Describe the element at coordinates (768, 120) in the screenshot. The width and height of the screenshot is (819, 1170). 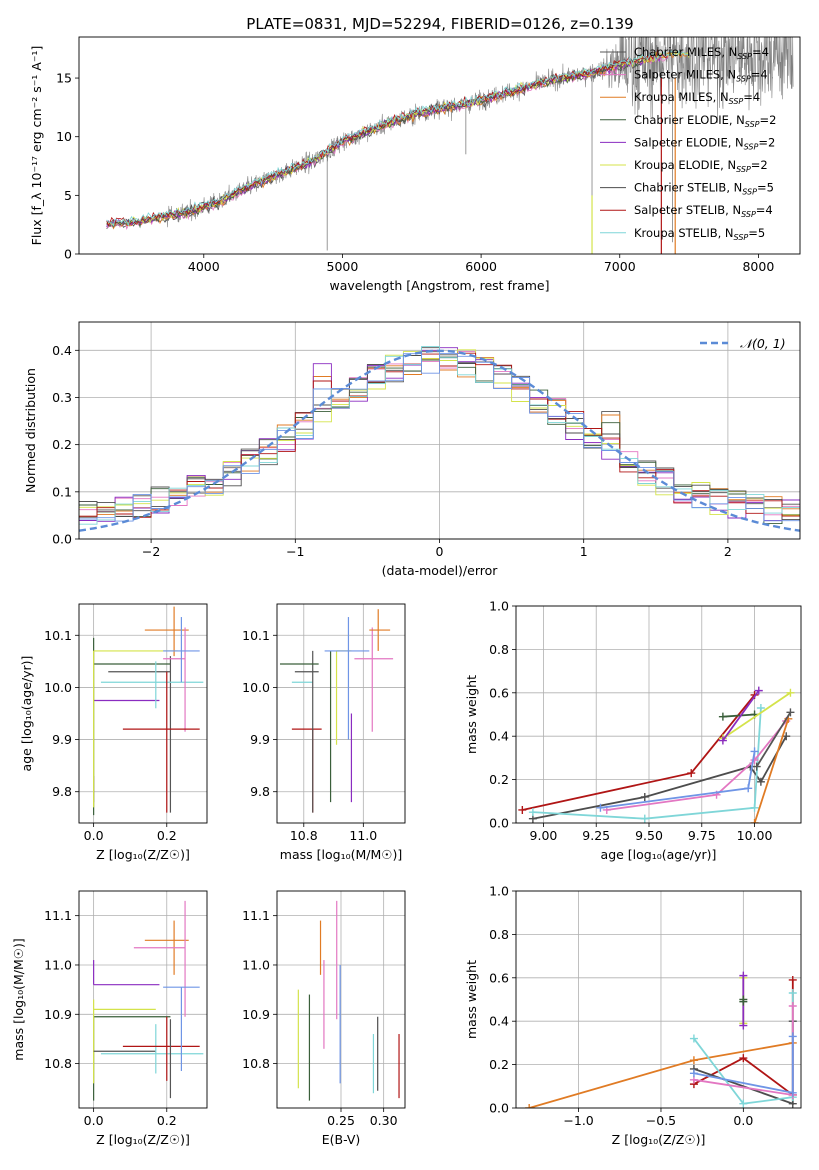
I see `legend-value: =2` at that location.